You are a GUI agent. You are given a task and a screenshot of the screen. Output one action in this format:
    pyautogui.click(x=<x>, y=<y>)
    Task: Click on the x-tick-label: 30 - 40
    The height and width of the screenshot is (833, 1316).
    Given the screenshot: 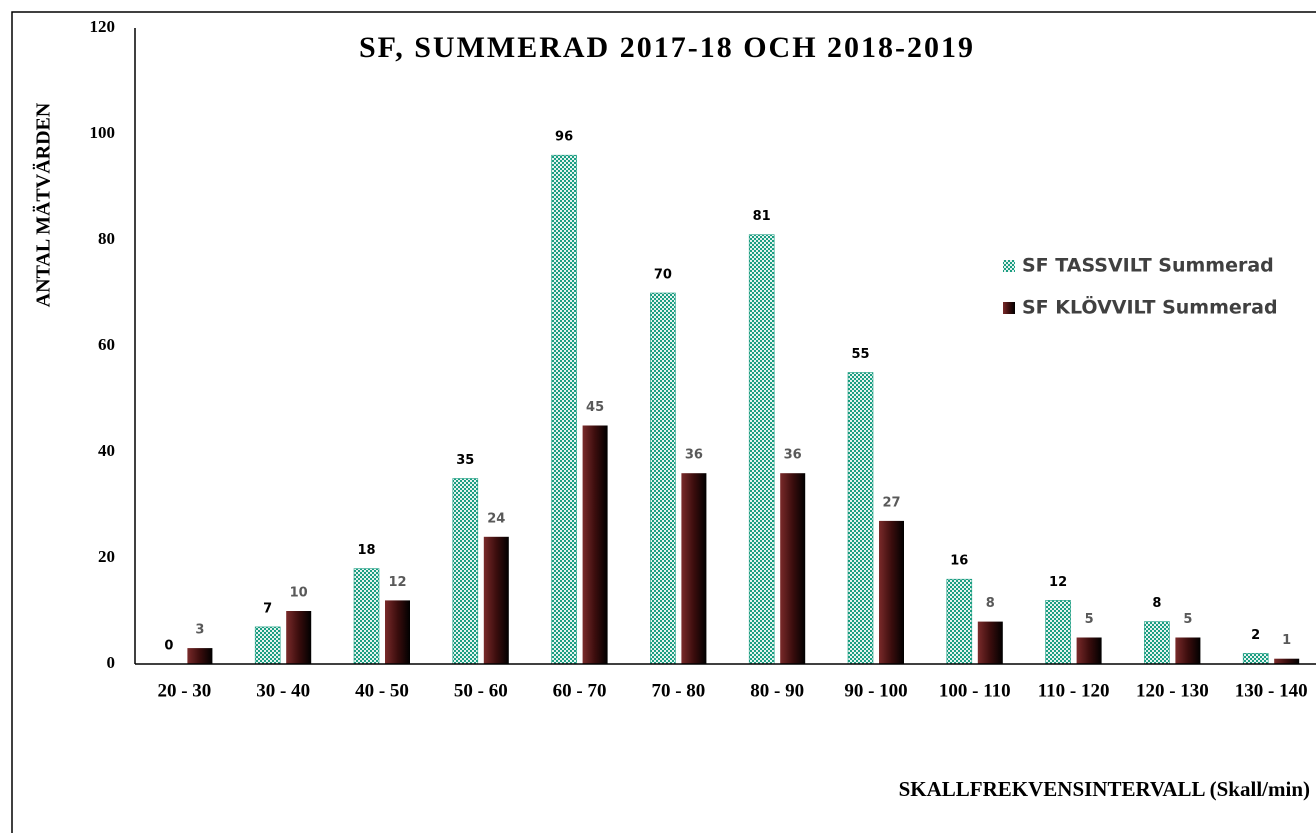 What is the action you would take?
    pyautogui.click(x=283, y=690)
    